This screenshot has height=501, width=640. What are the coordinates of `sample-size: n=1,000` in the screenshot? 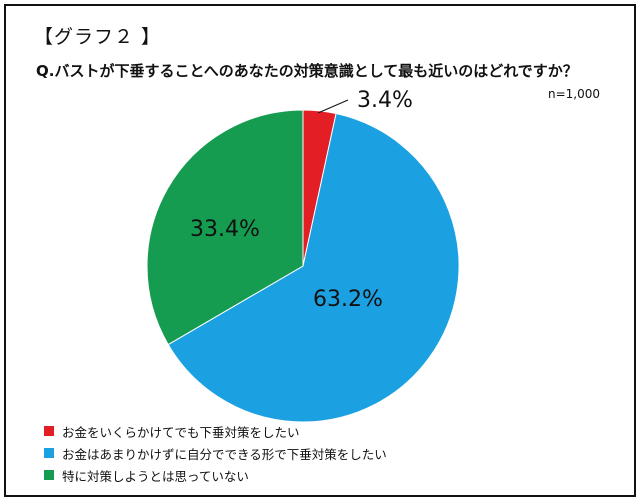 It's located at (573, 94).